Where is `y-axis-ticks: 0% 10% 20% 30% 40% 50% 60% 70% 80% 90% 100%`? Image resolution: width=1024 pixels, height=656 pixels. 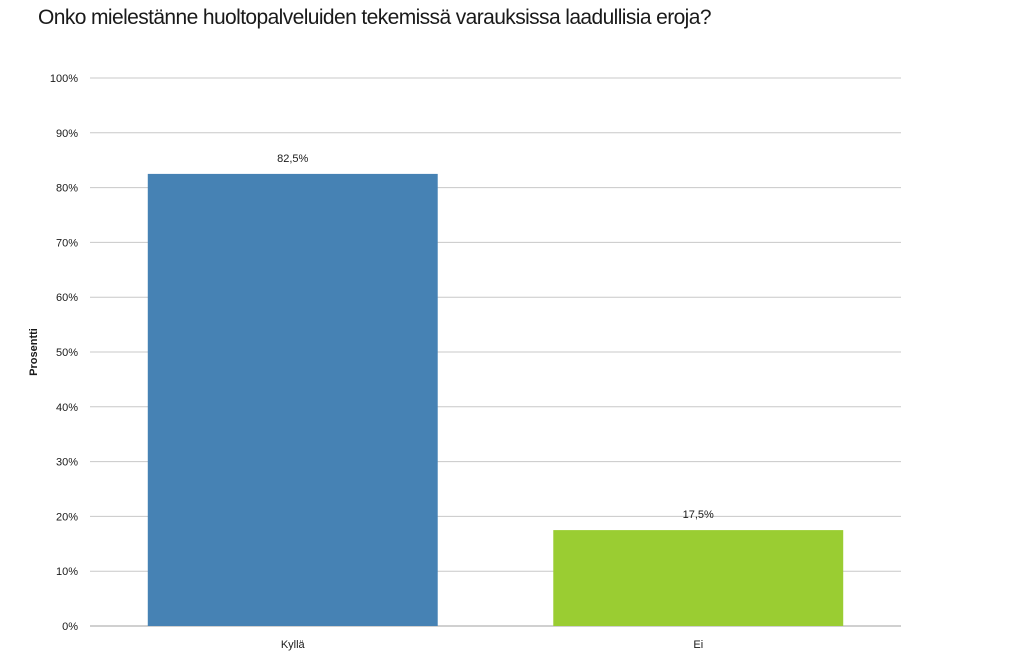 y-axis-ticks: 0% 10% 20% 30% 40% 50% 60% 70% 80% 90% 100% is located at coordinates (64, 353).